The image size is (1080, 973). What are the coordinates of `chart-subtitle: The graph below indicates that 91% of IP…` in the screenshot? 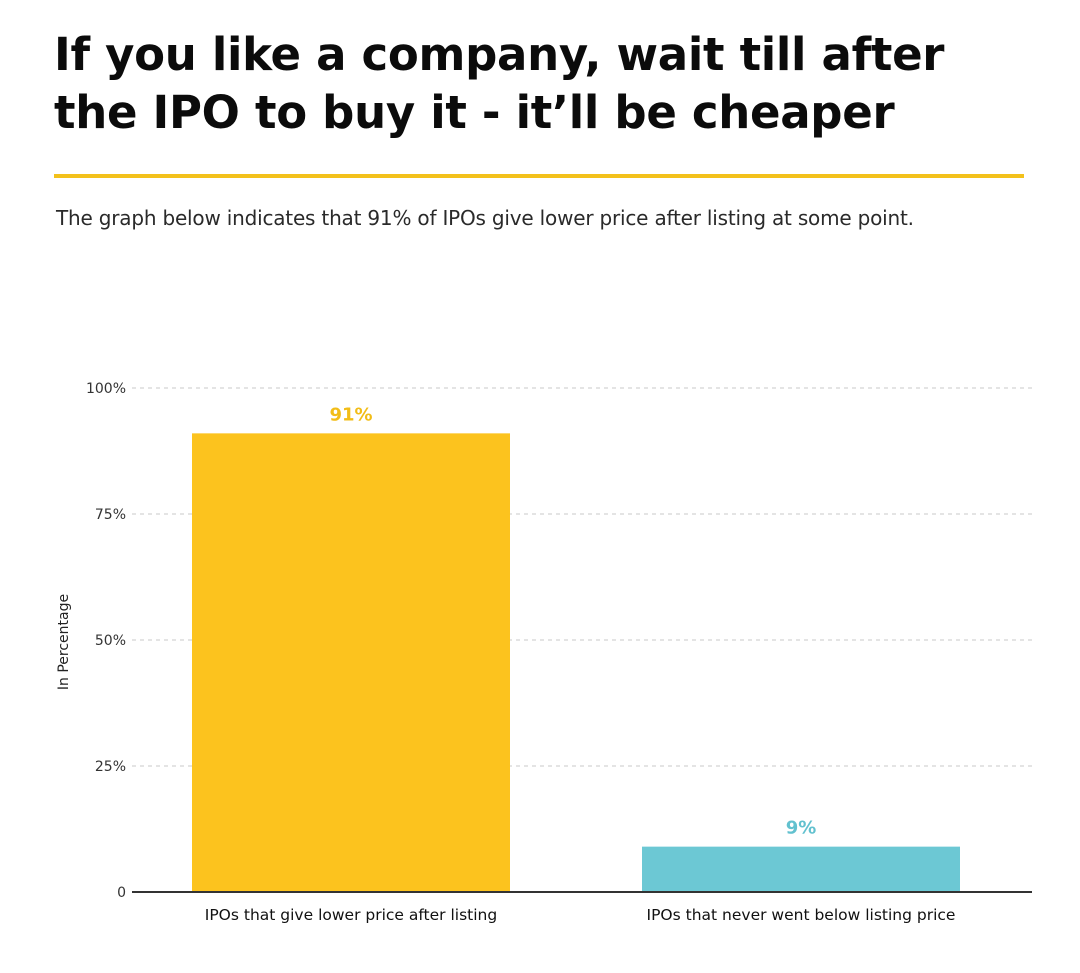 It's located at (485, 218).